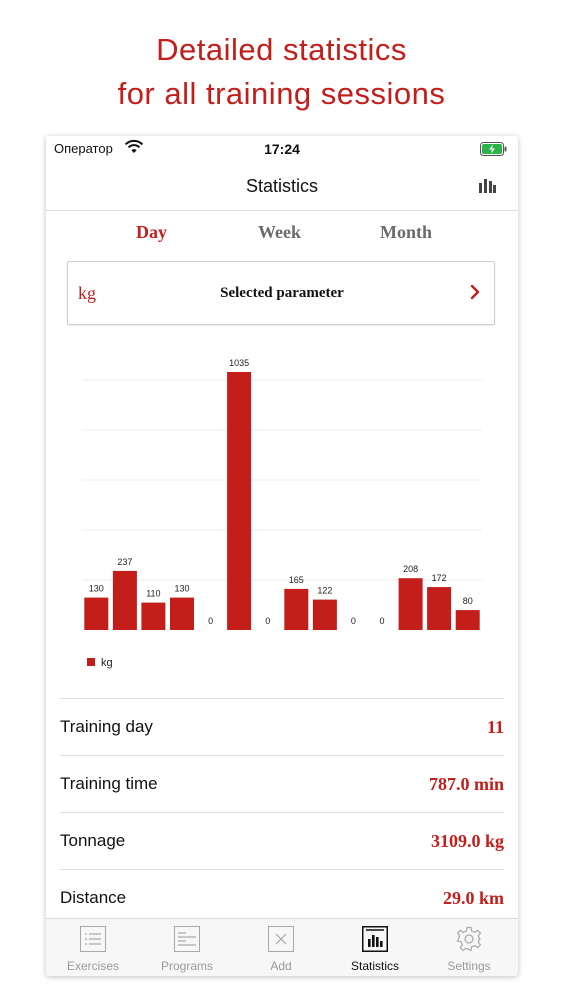  I want to click on tab-bar: Exercises Programs, so click(282, 947).